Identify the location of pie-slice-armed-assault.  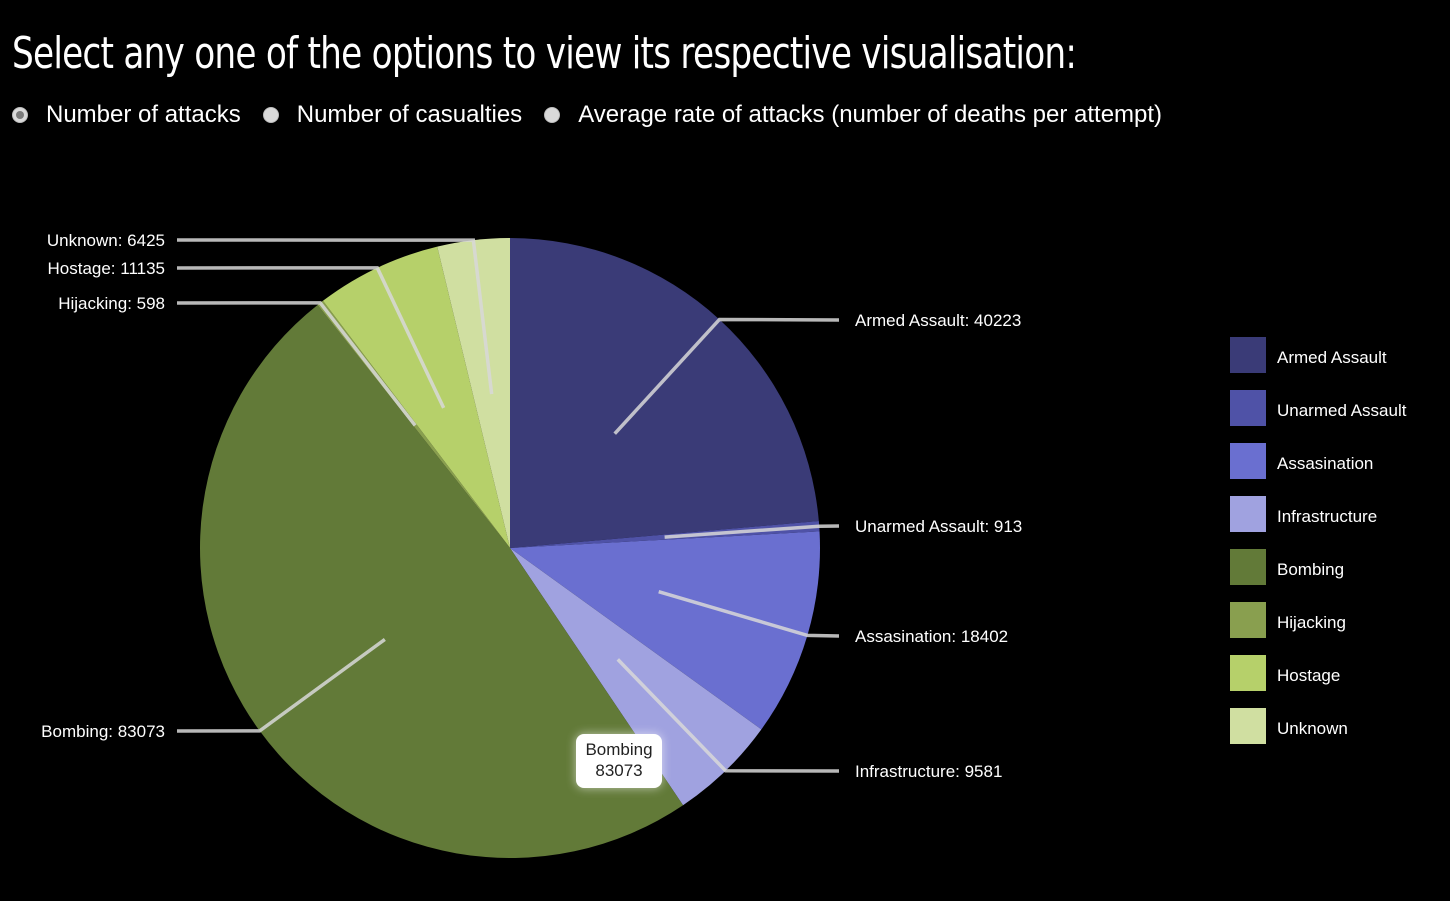
(664, 393).